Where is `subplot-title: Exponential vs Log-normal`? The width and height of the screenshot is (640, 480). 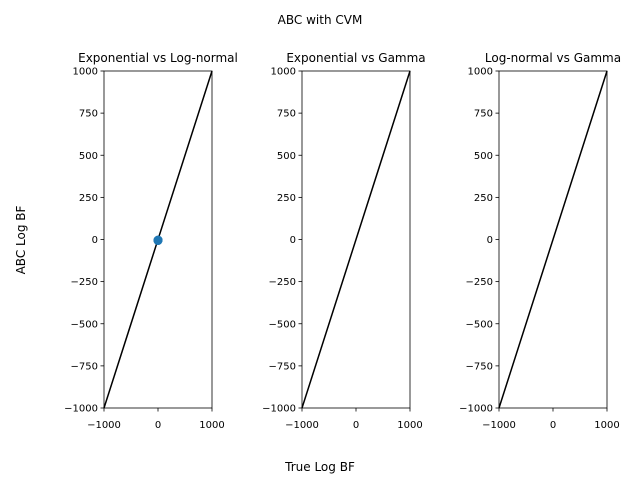 subplot-title: Exponential vs Log-normal is located at coordinates (158, 58).